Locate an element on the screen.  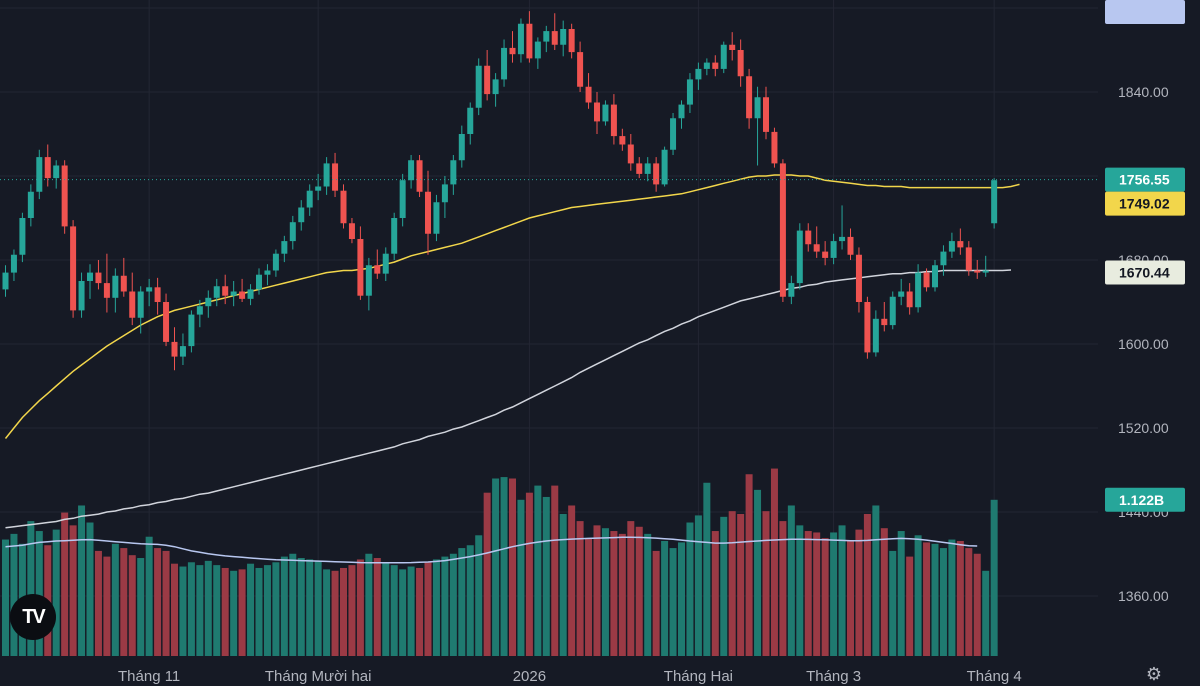
x-tick-label: Tháng 3 is located at coordinates (833, 676).